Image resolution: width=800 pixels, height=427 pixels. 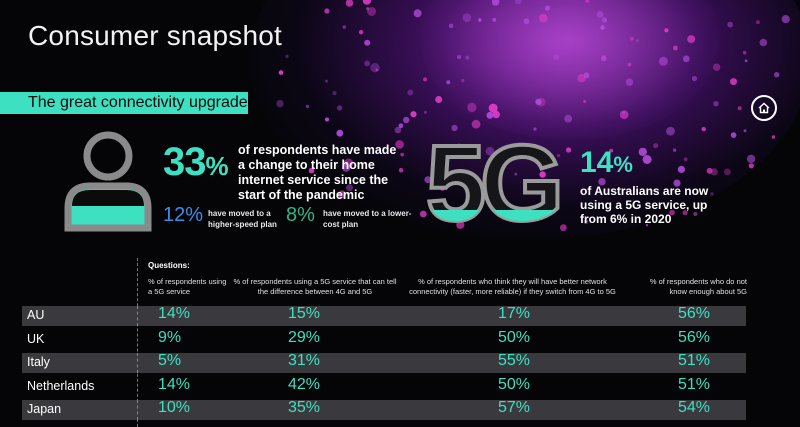 What do you see at coordinates (170, 337) in the screenshot?
I see `value-5g-usage: 9%` at bounding box center [170, 337].